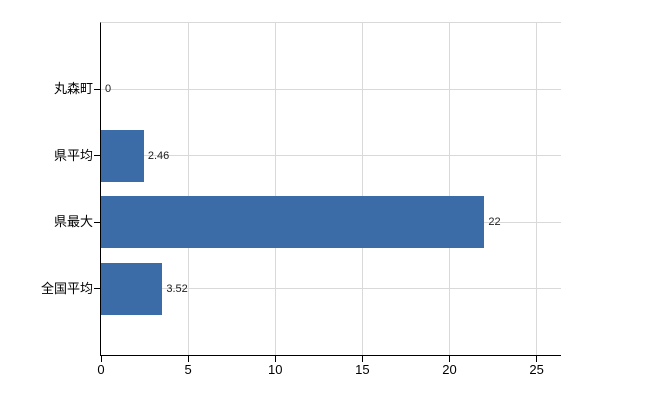  Describe the element at coordinates (362, 369) in the screenshot. I see `x-tick-label: 15` at that location.